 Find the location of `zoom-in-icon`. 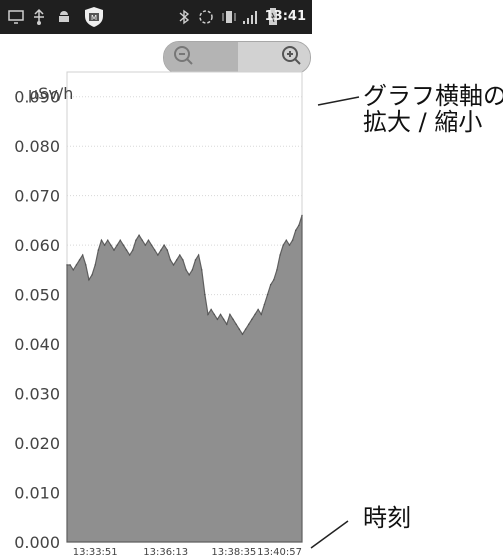

zoom-in-icon is located at coordinates (292, 56).